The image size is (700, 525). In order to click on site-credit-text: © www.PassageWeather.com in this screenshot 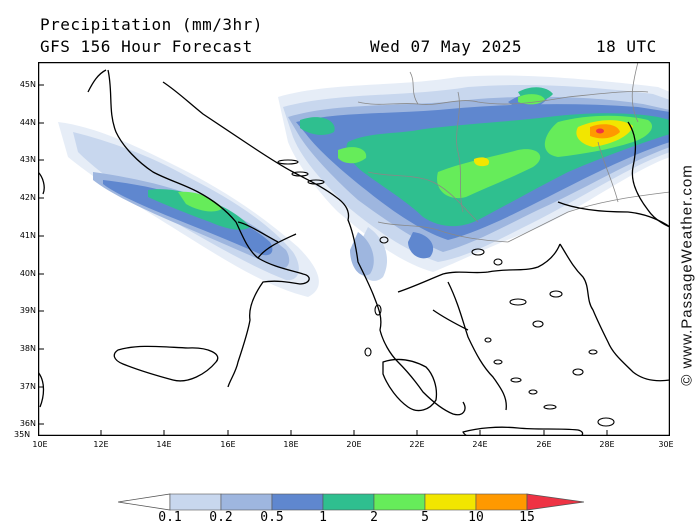, I will do `click(687, 275)`.